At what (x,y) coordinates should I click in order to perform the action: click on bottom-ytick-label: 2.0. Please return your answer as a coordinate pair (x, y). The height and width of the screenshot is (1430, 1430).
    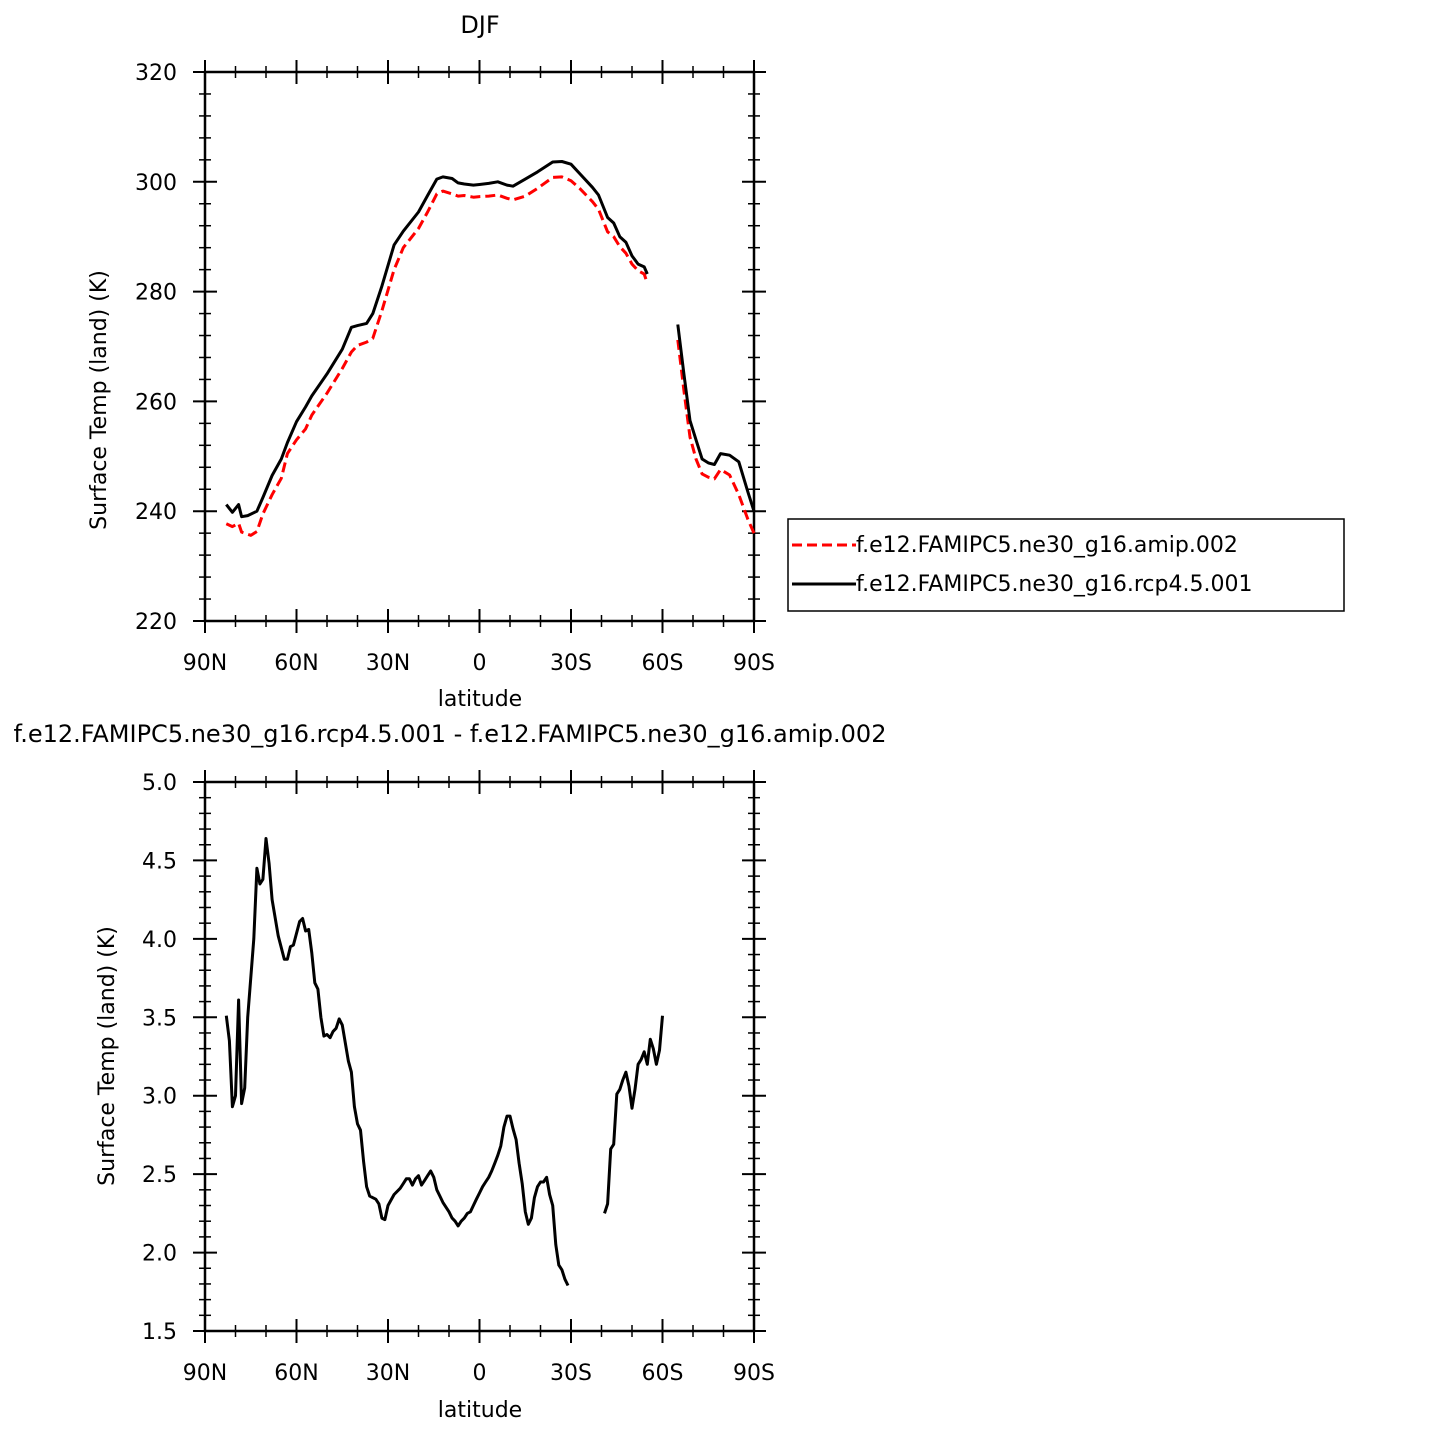
    Looking at the image, I should click on (159, 1254).